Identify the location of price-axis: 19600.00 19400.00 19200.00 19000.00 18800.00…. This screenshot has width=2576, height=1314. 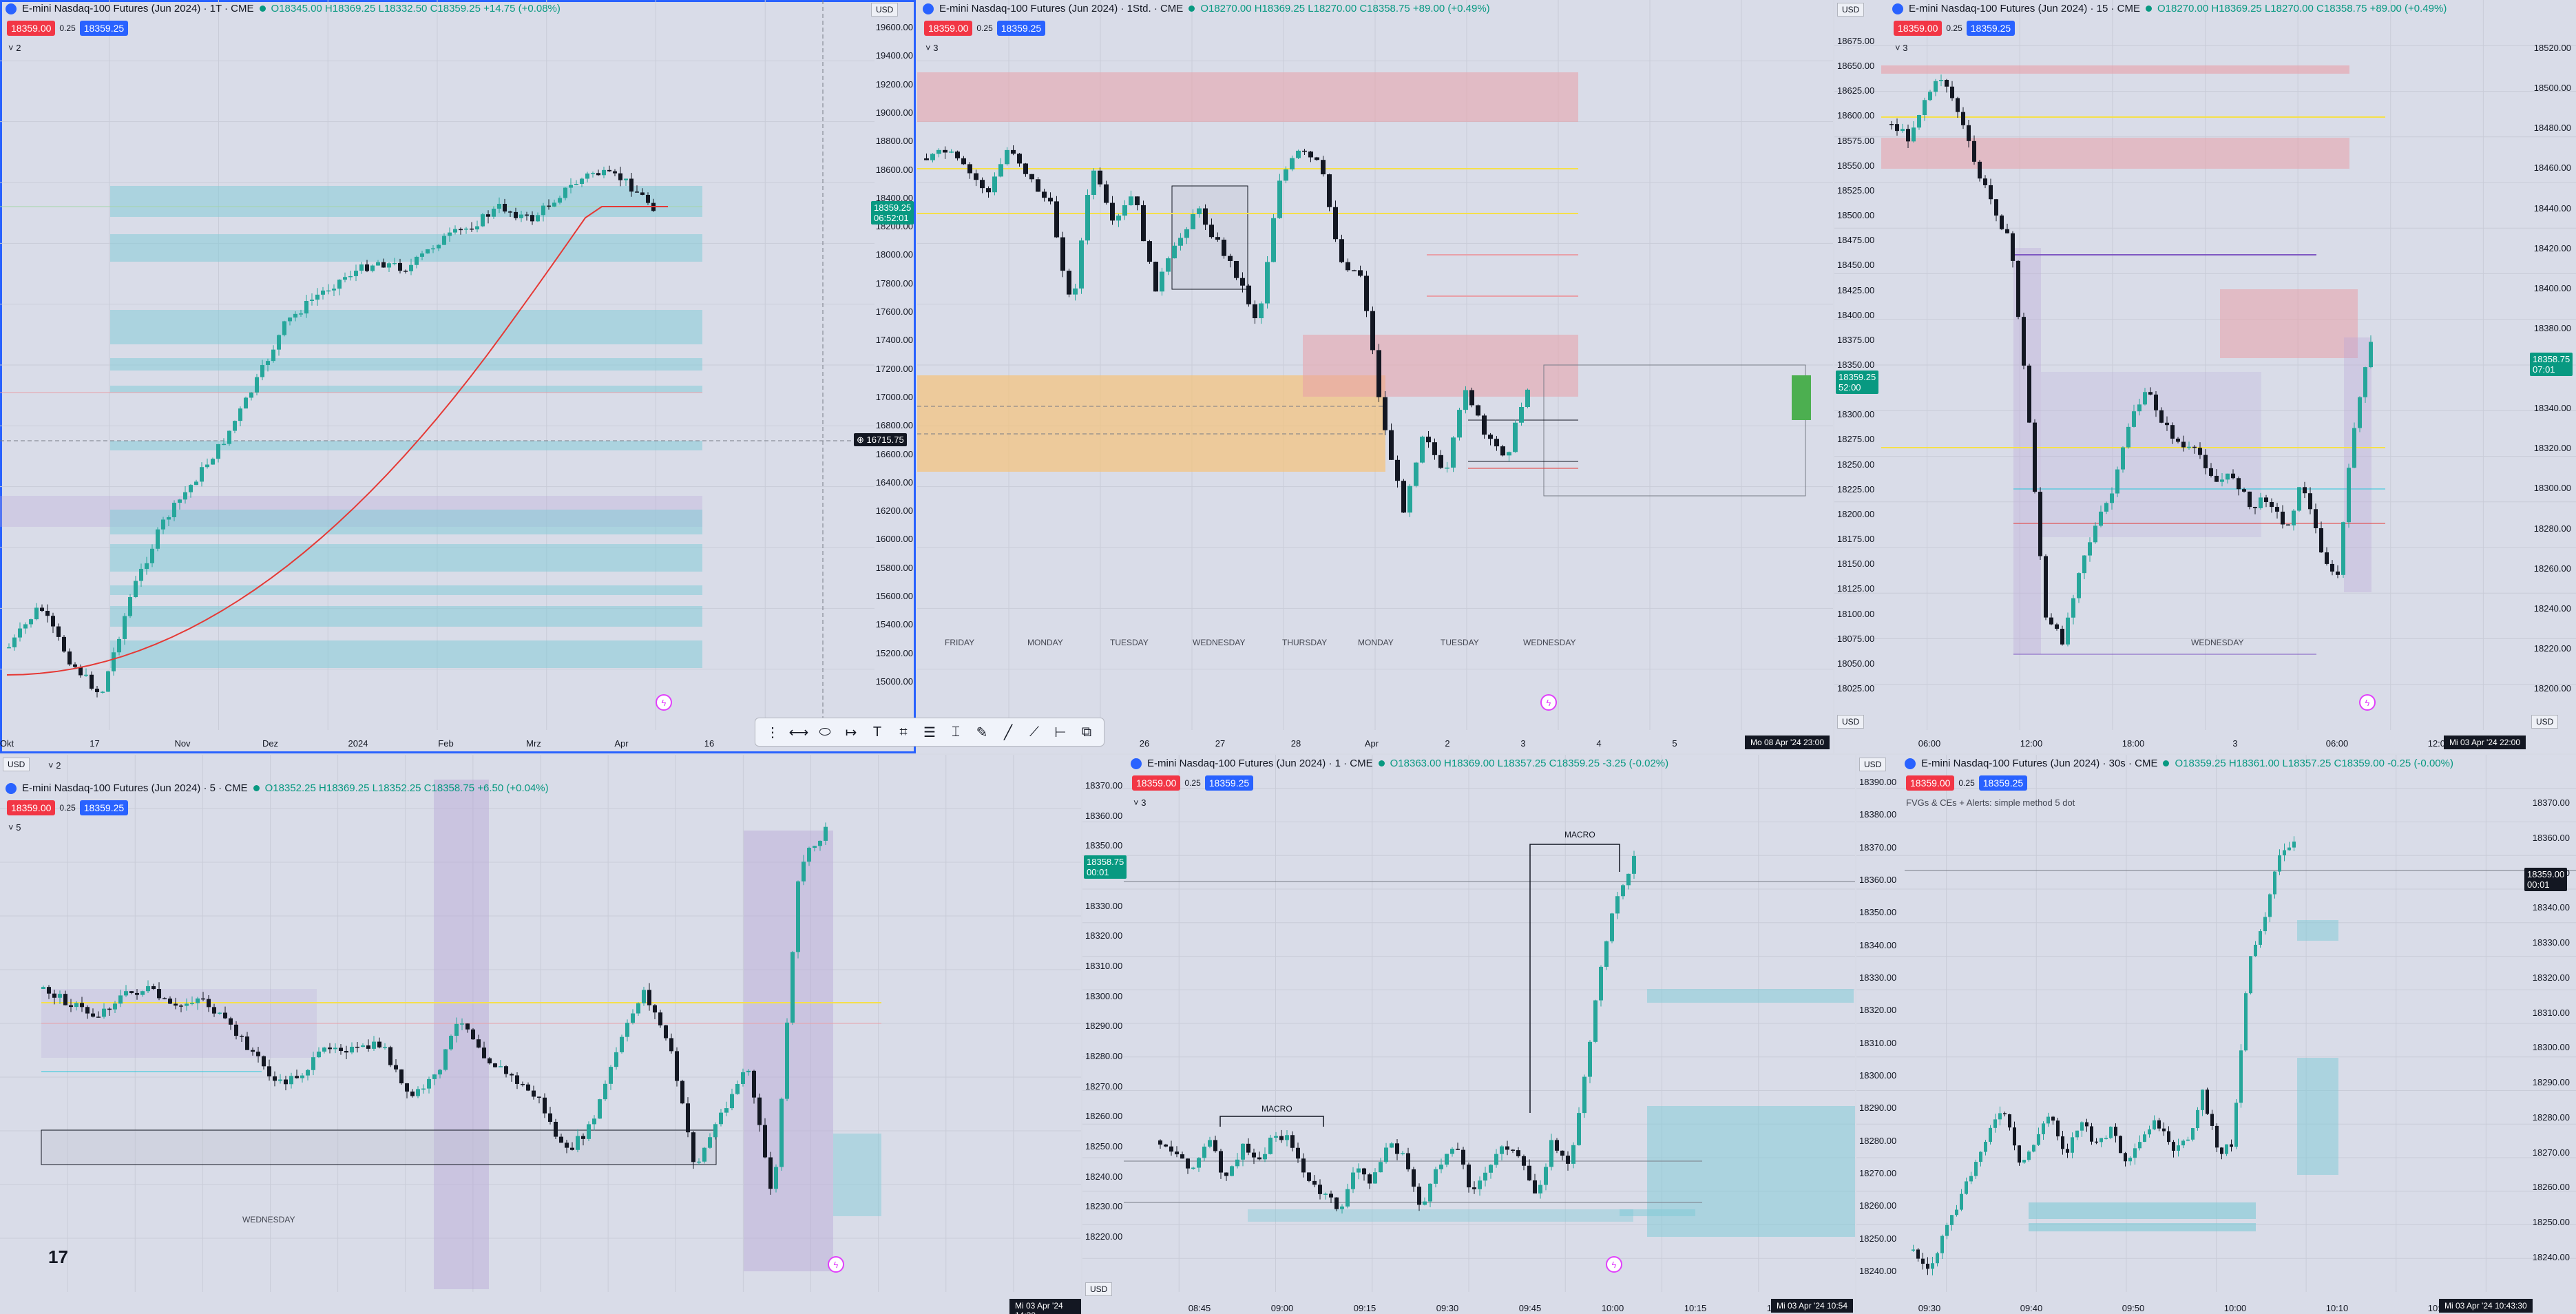
(895, 365).